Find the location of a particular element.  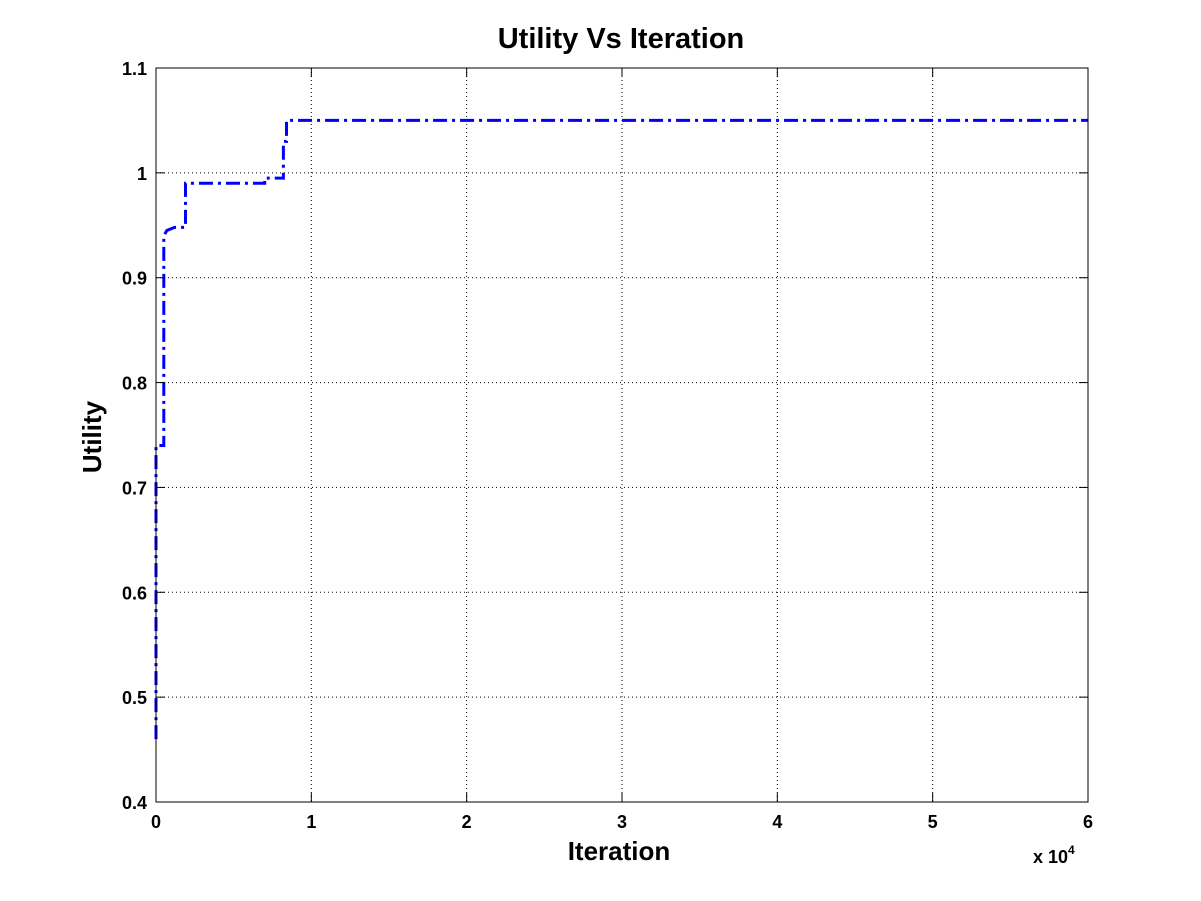

x-exponent-base: x 10 is located at coordinates (1050, 857).